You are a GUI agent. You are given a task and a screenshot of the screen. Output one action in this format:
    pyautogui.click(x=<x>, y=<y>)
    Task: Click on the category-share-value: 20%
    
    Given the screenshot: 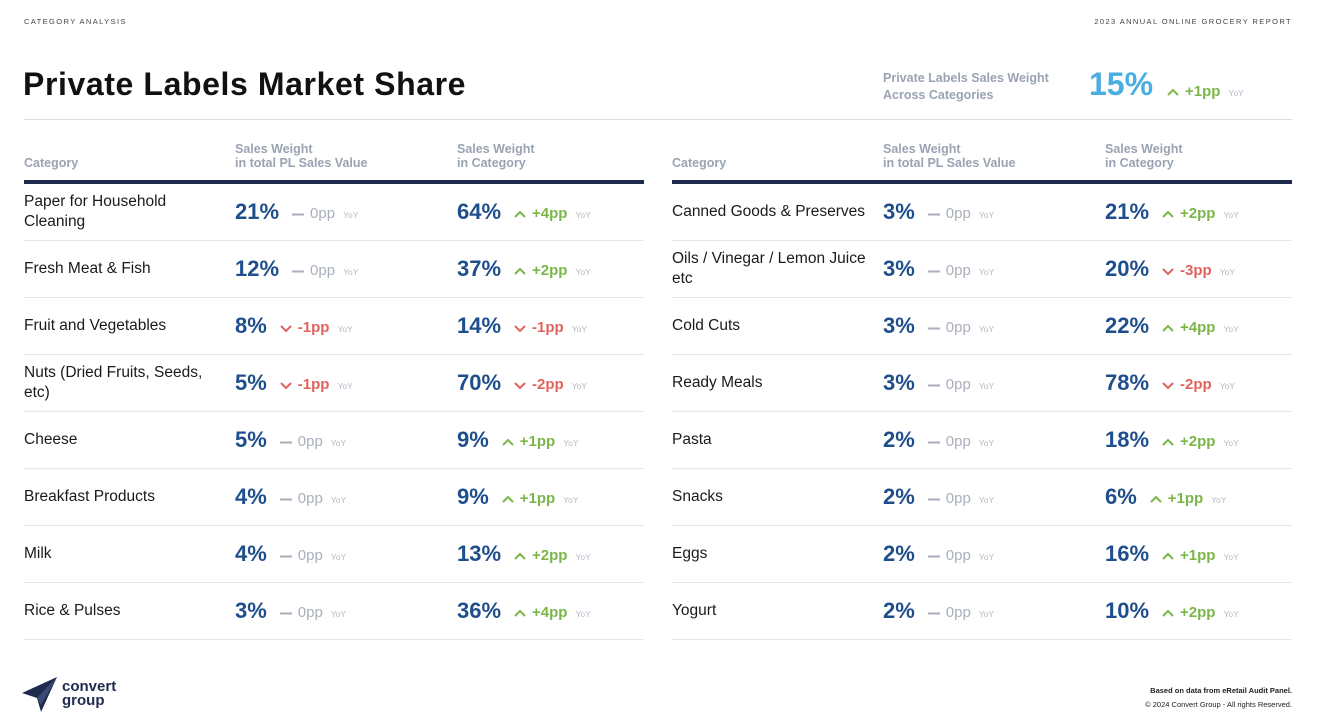 What is the action you would take?
    pyautogui.click(x=1127, y=268)
    